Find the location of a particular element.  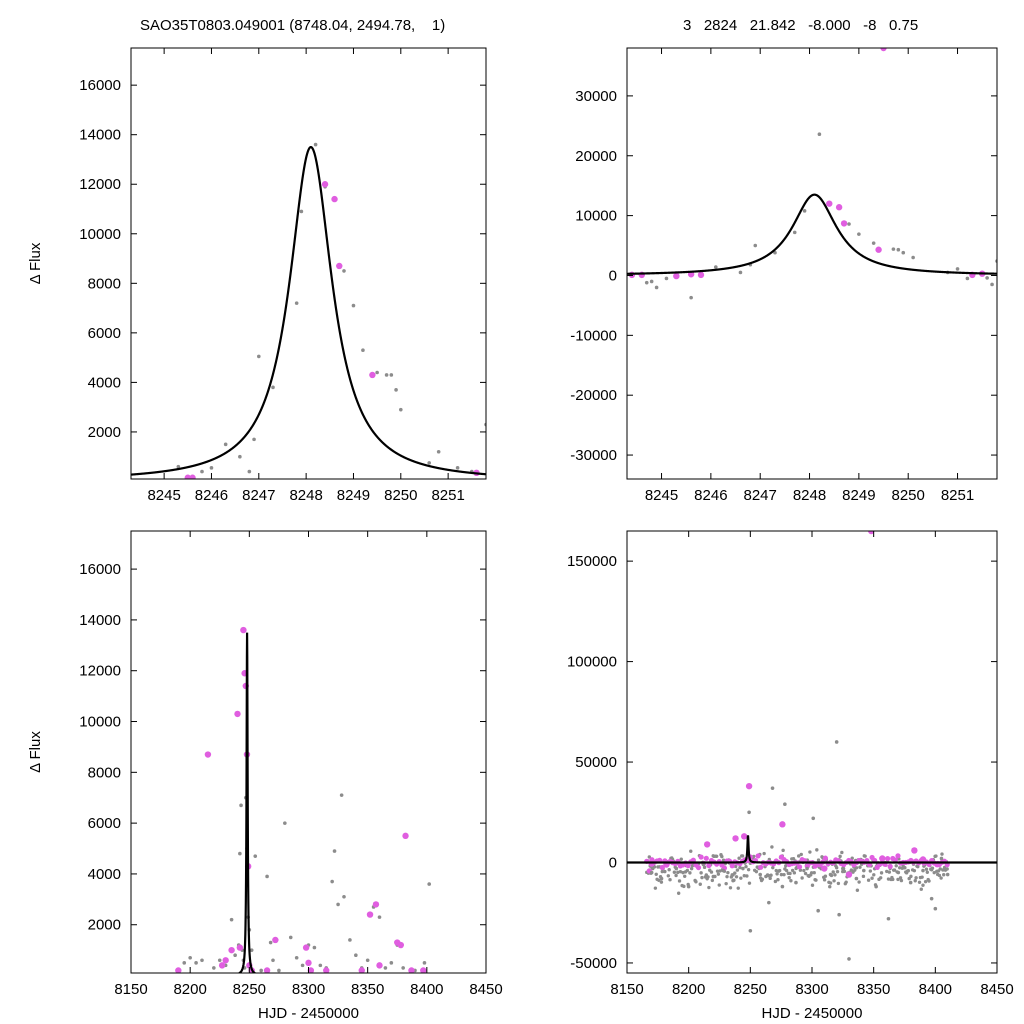

x-tick-label: 8245 is located at coordinates (163, 495).